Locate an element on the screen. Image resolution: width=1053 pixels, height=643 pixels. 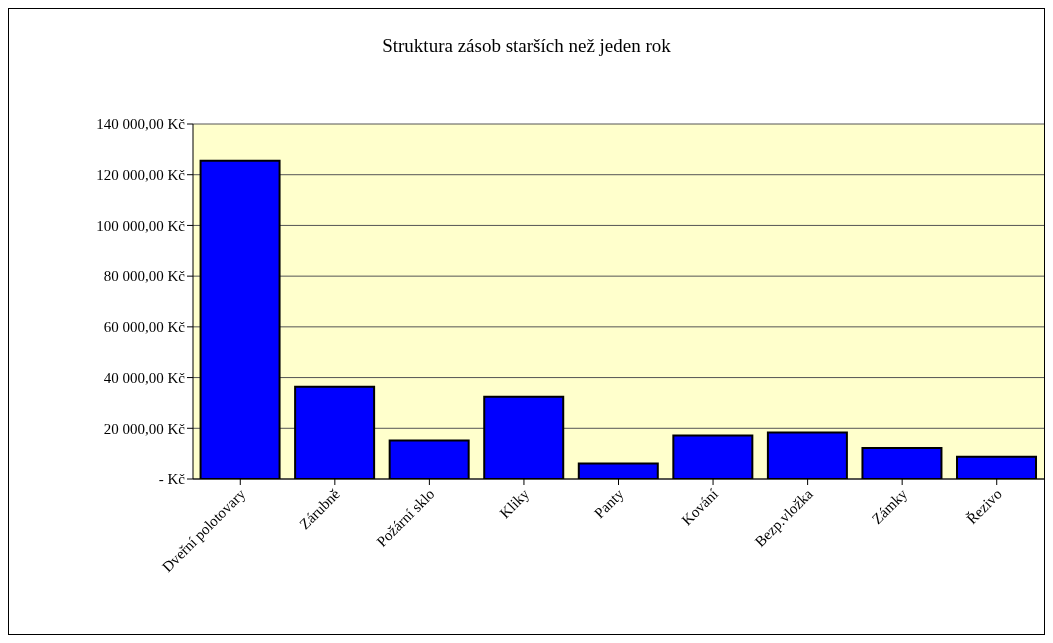
y-tick-label: 120 000,00 Kč is located at coordinates (141, 175).